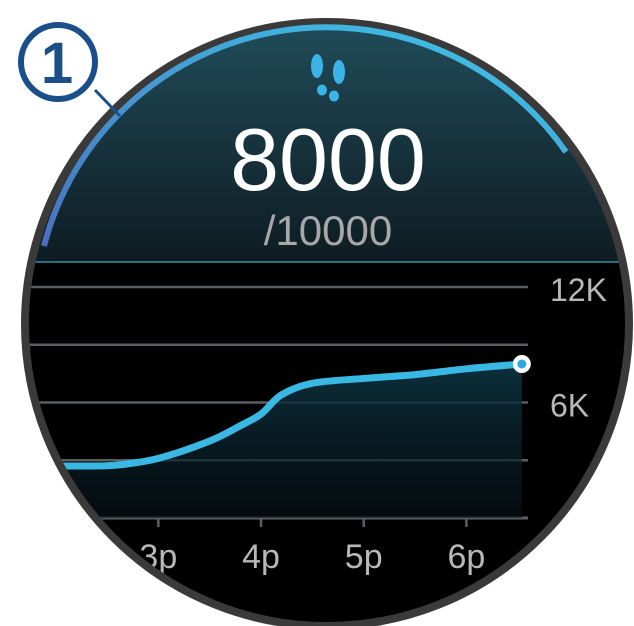  I want to click on footsteps-icon, so click(328, 78).